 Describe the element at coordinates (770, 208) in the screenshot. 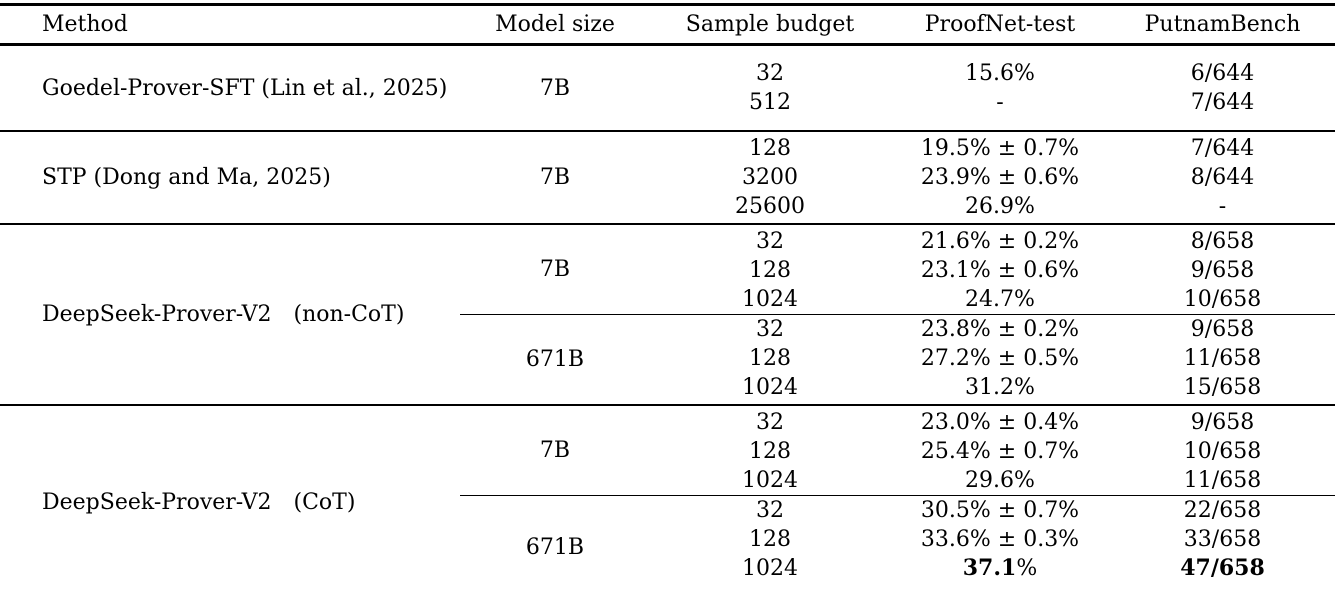

I see `sample-budget-cell: 25600` at that location.